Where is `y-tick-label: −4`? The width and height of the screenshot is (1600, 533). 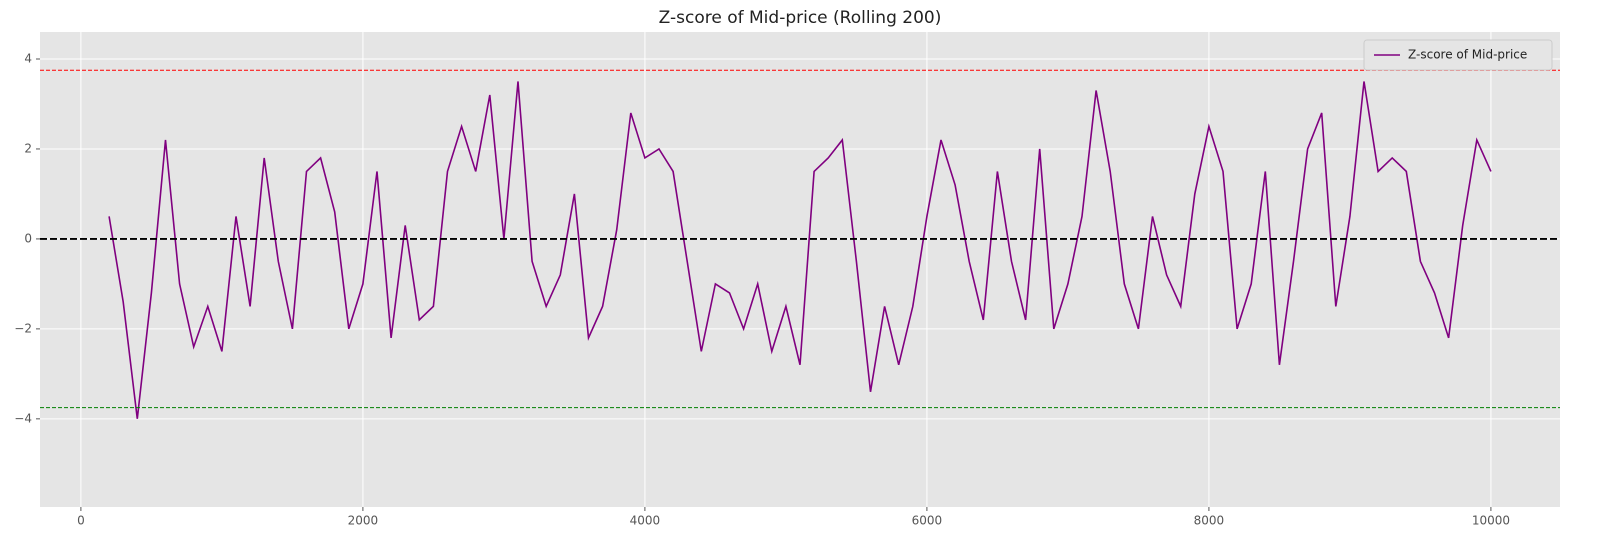
y-tick-label: −4 is located at coordinates (23, 418).